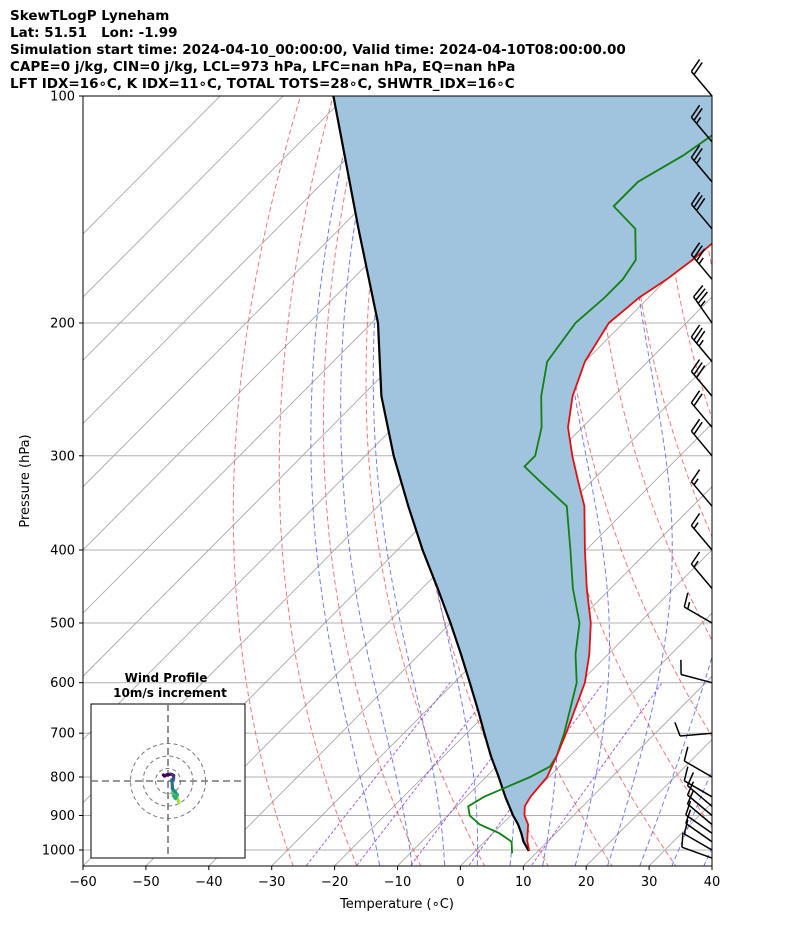  What do you see at coordinates (649, 882) in the screenshot?
I see `x-tick-label: 30` at bounding box center [649, 882].